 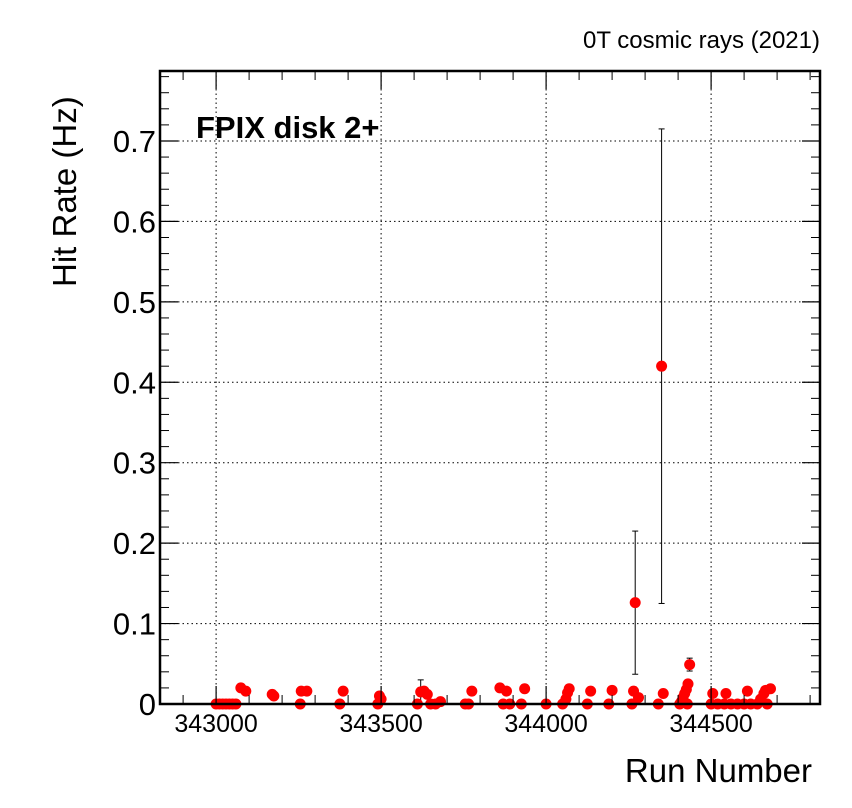 What do you see at coordinates (380, 724) in the screenshot?
I see `x-tick-label: 343500` at bounding box center [380, 724].